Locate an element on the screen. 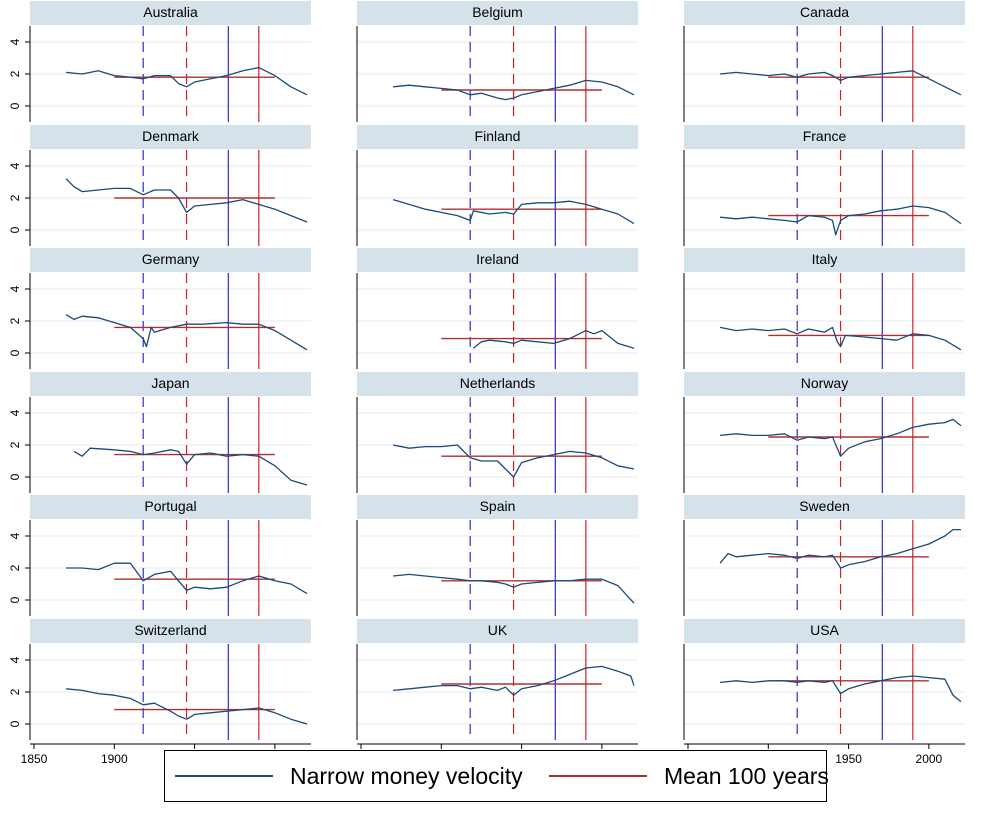 This screenshot has width=991, height=831. x-tick-label: 2000 is located at coordinates (929, 759).